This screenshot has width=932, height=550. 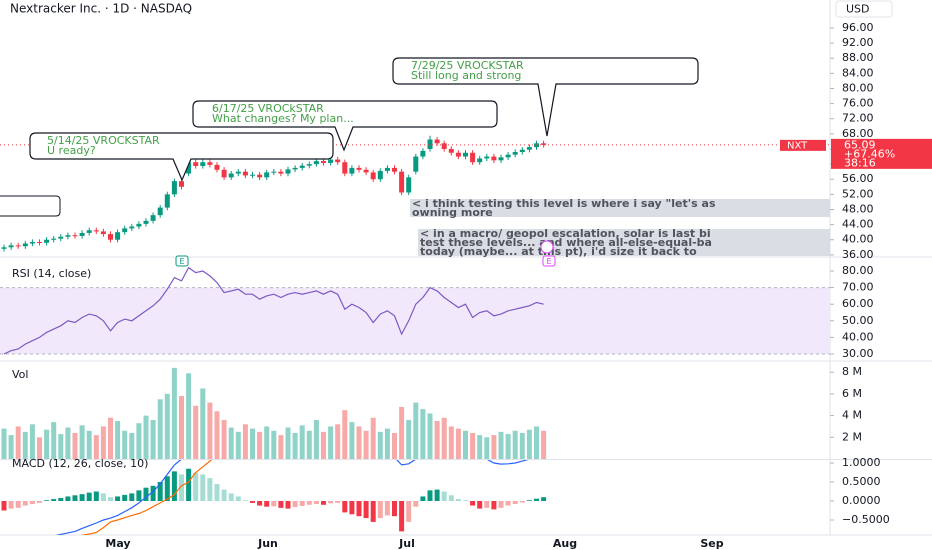 I want to click on note-box, so click(x=624, y=242).